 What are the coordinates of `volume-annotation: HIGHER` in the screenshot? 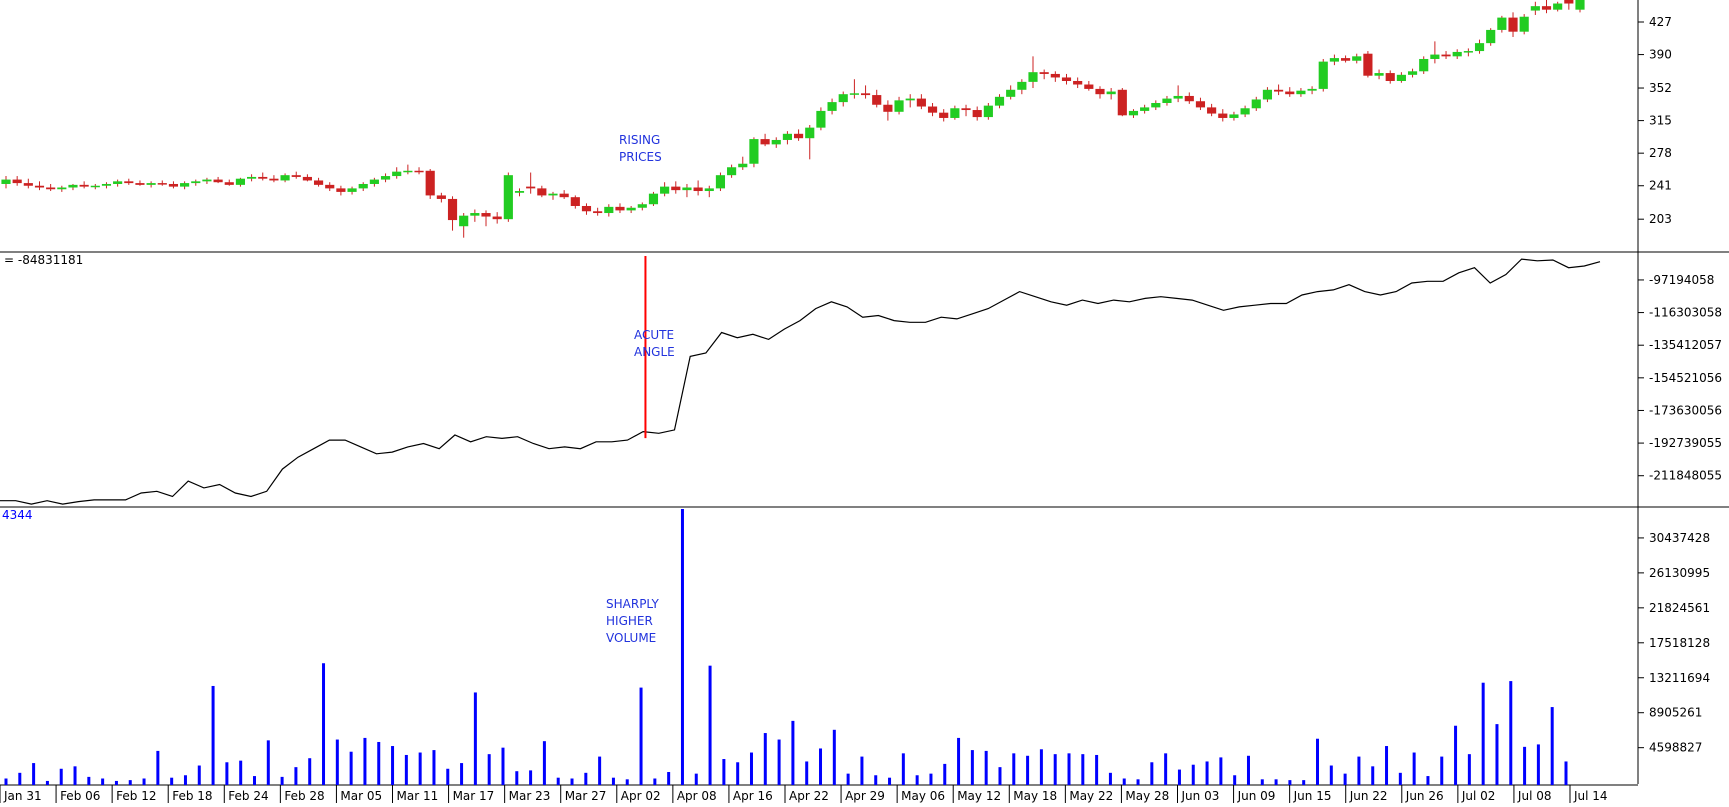 It's located at (629, 621).